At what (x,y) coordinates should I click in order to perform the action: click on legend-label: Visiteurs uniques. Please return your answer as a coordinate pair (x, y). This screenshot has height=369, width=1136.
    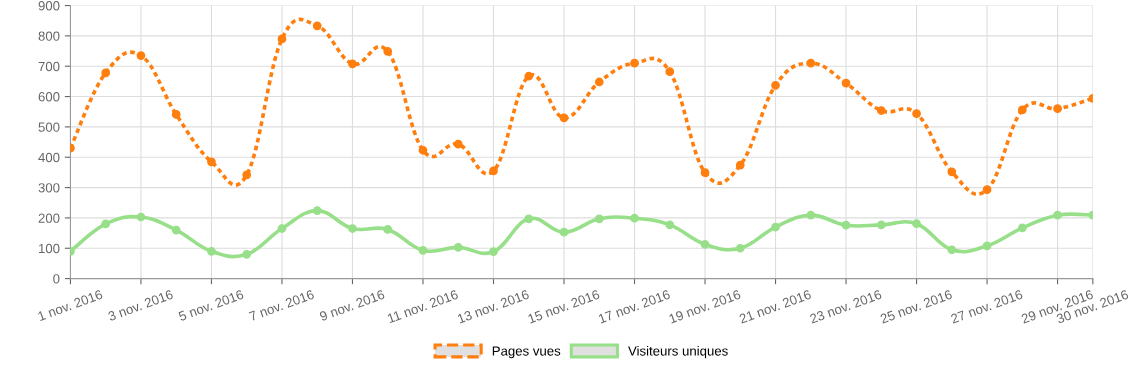
    Looking at the image, I should click on (678, 352).